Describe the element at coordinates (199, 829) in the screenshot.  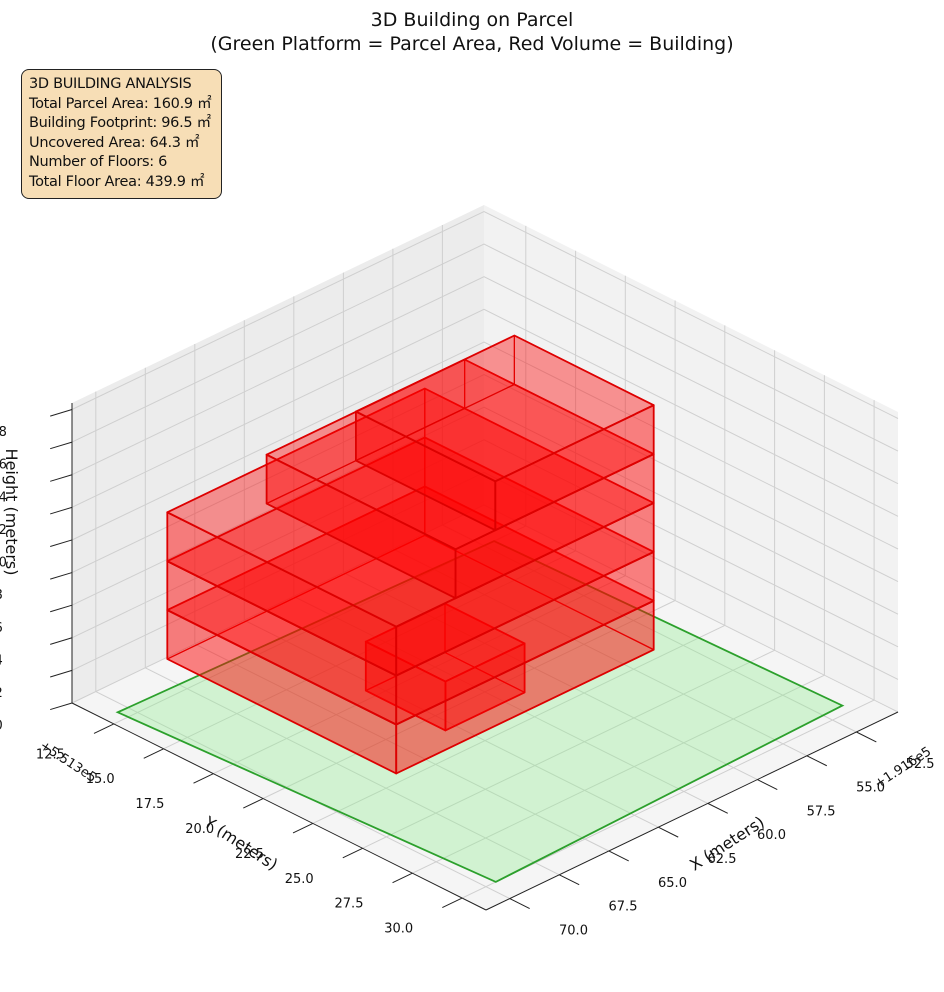
I see `y-tick-label-3: 20.0` at that location.